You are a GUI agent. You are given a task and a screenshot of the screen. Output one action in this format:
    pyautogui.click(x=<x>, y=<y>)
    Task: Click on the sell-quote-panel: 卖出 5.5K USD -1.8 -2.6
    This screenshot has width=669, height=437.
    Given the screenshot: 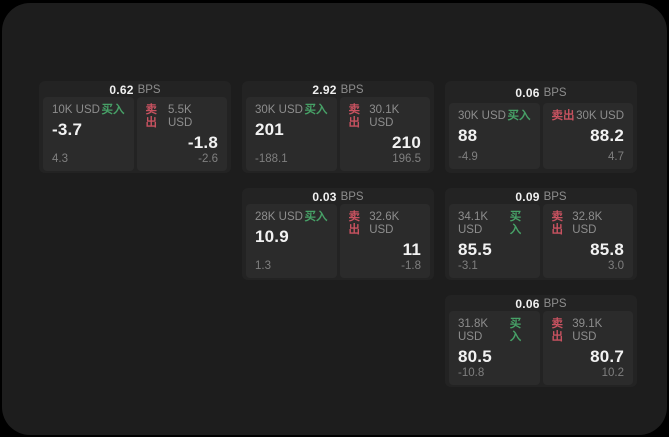 What is the action you would take?
    pyautogui.click(x=181, y=134)
    